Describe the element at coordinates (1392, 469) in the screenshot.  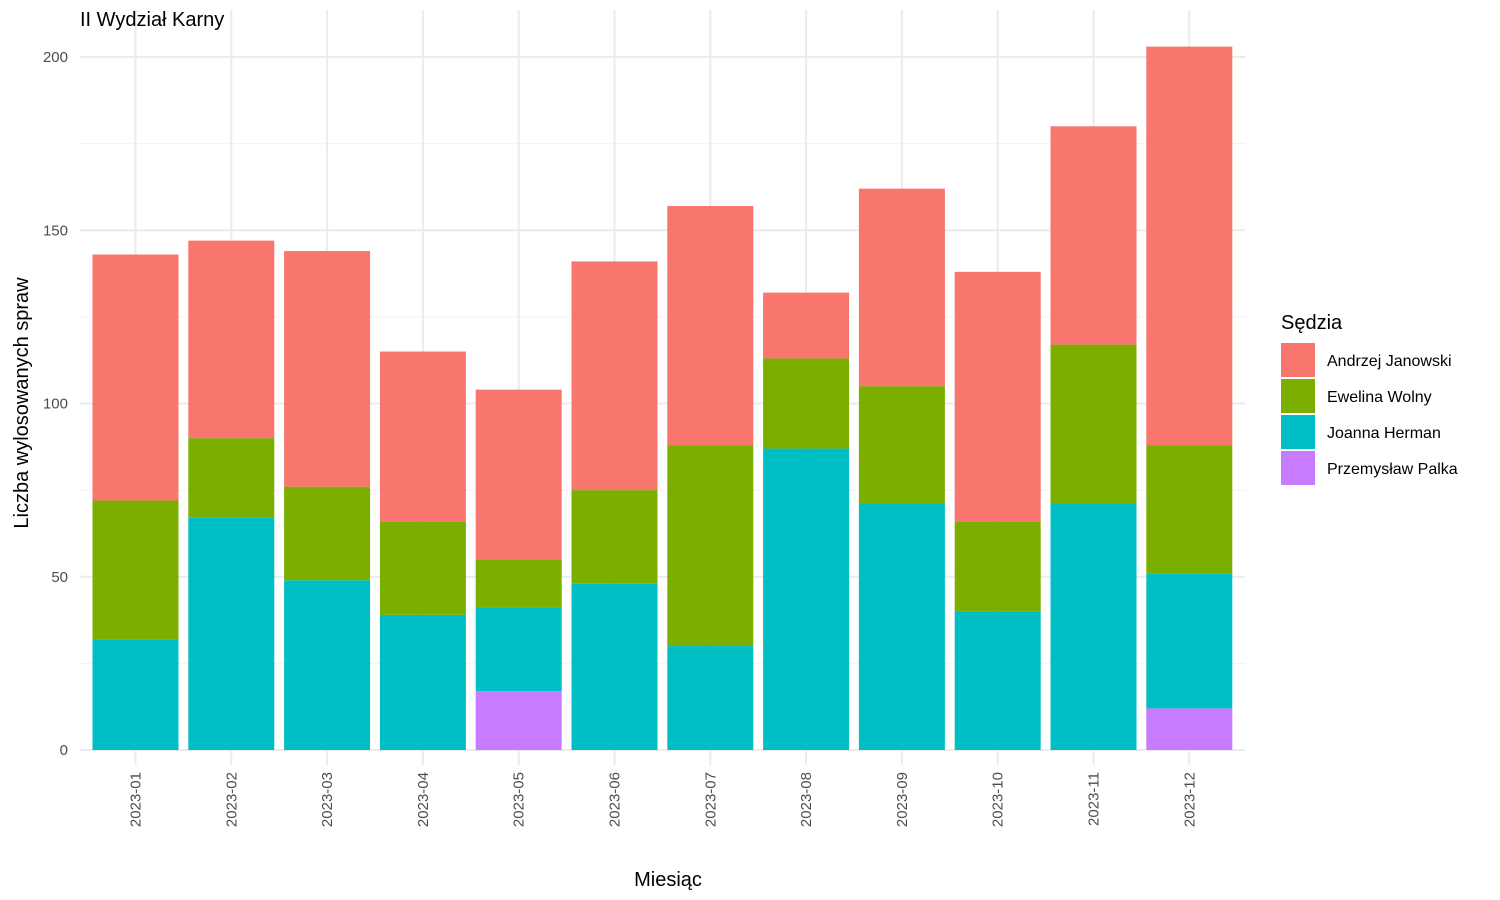
I see `legend-label: Przemysław Palka` at that location.